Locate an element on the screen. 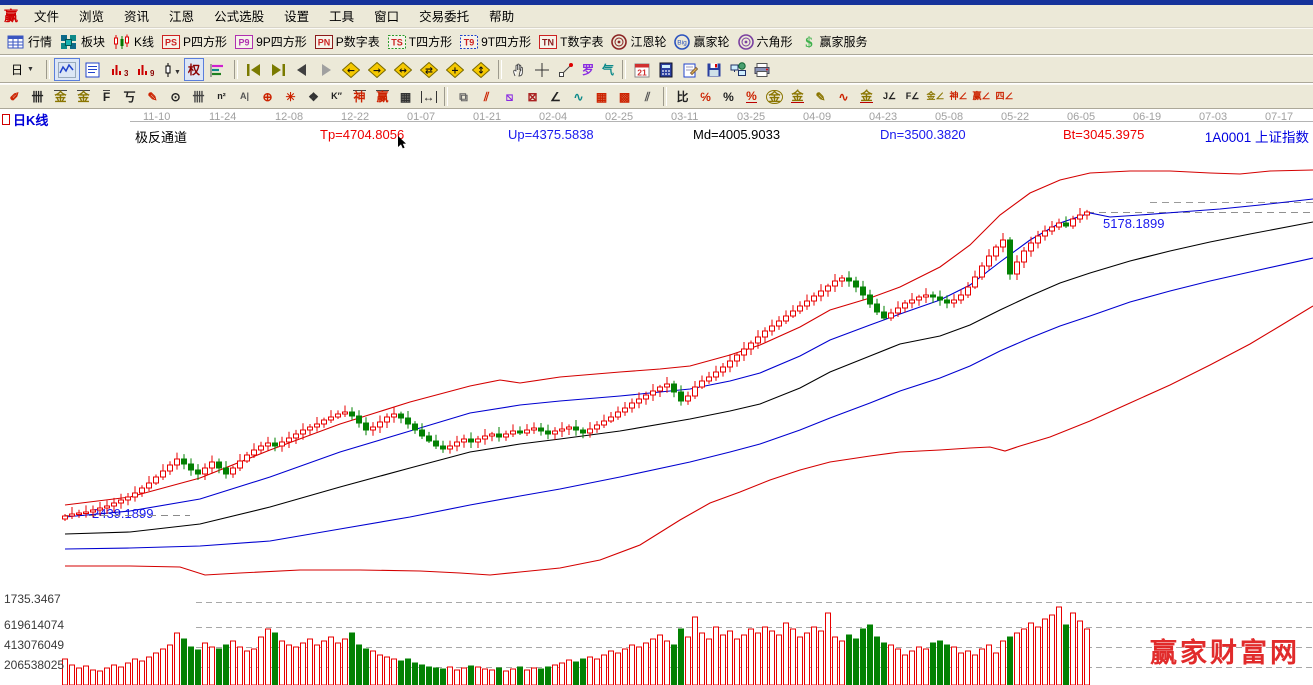 The width and height of the screenshot is (1313, 685). j-angle-icon: J∠ is located at coordinates (889, 97).